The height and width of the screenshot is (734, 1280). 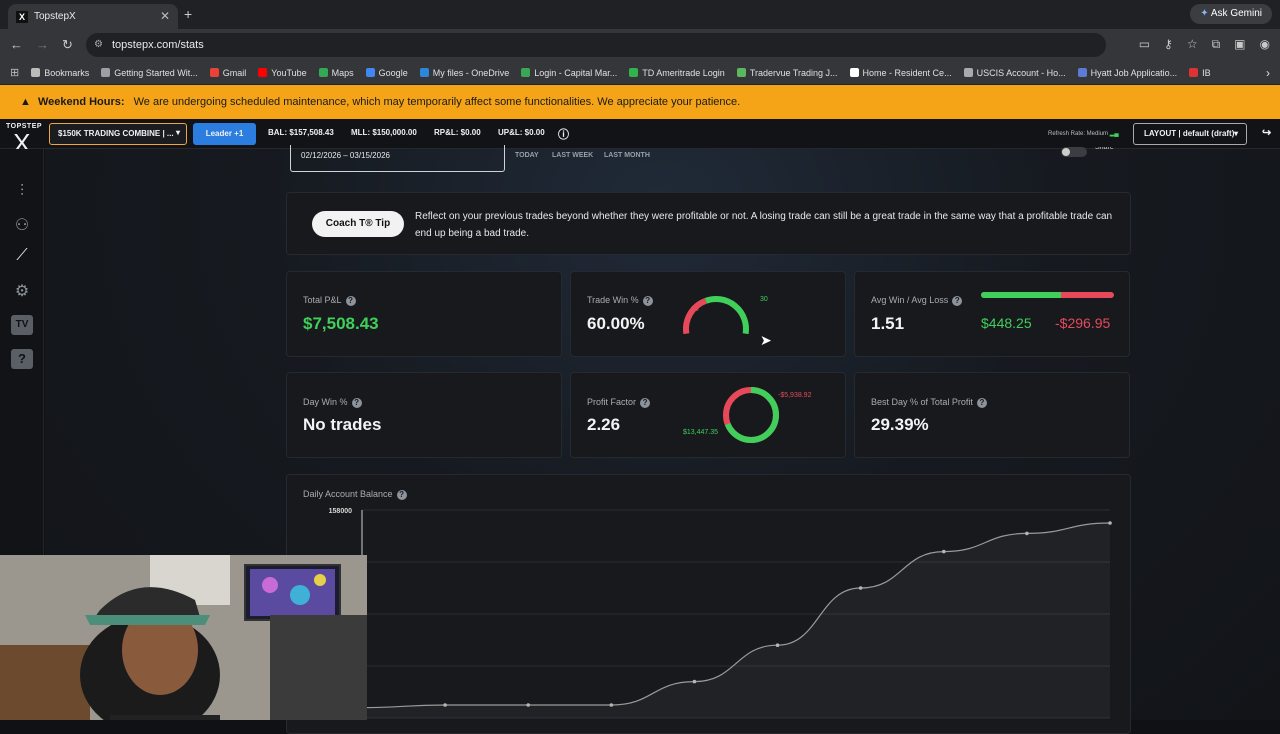 What do you see at coordinates (1192, 44) in the screenshot?
I see `star-icon: ☆` at bounding box center [1192, 44].